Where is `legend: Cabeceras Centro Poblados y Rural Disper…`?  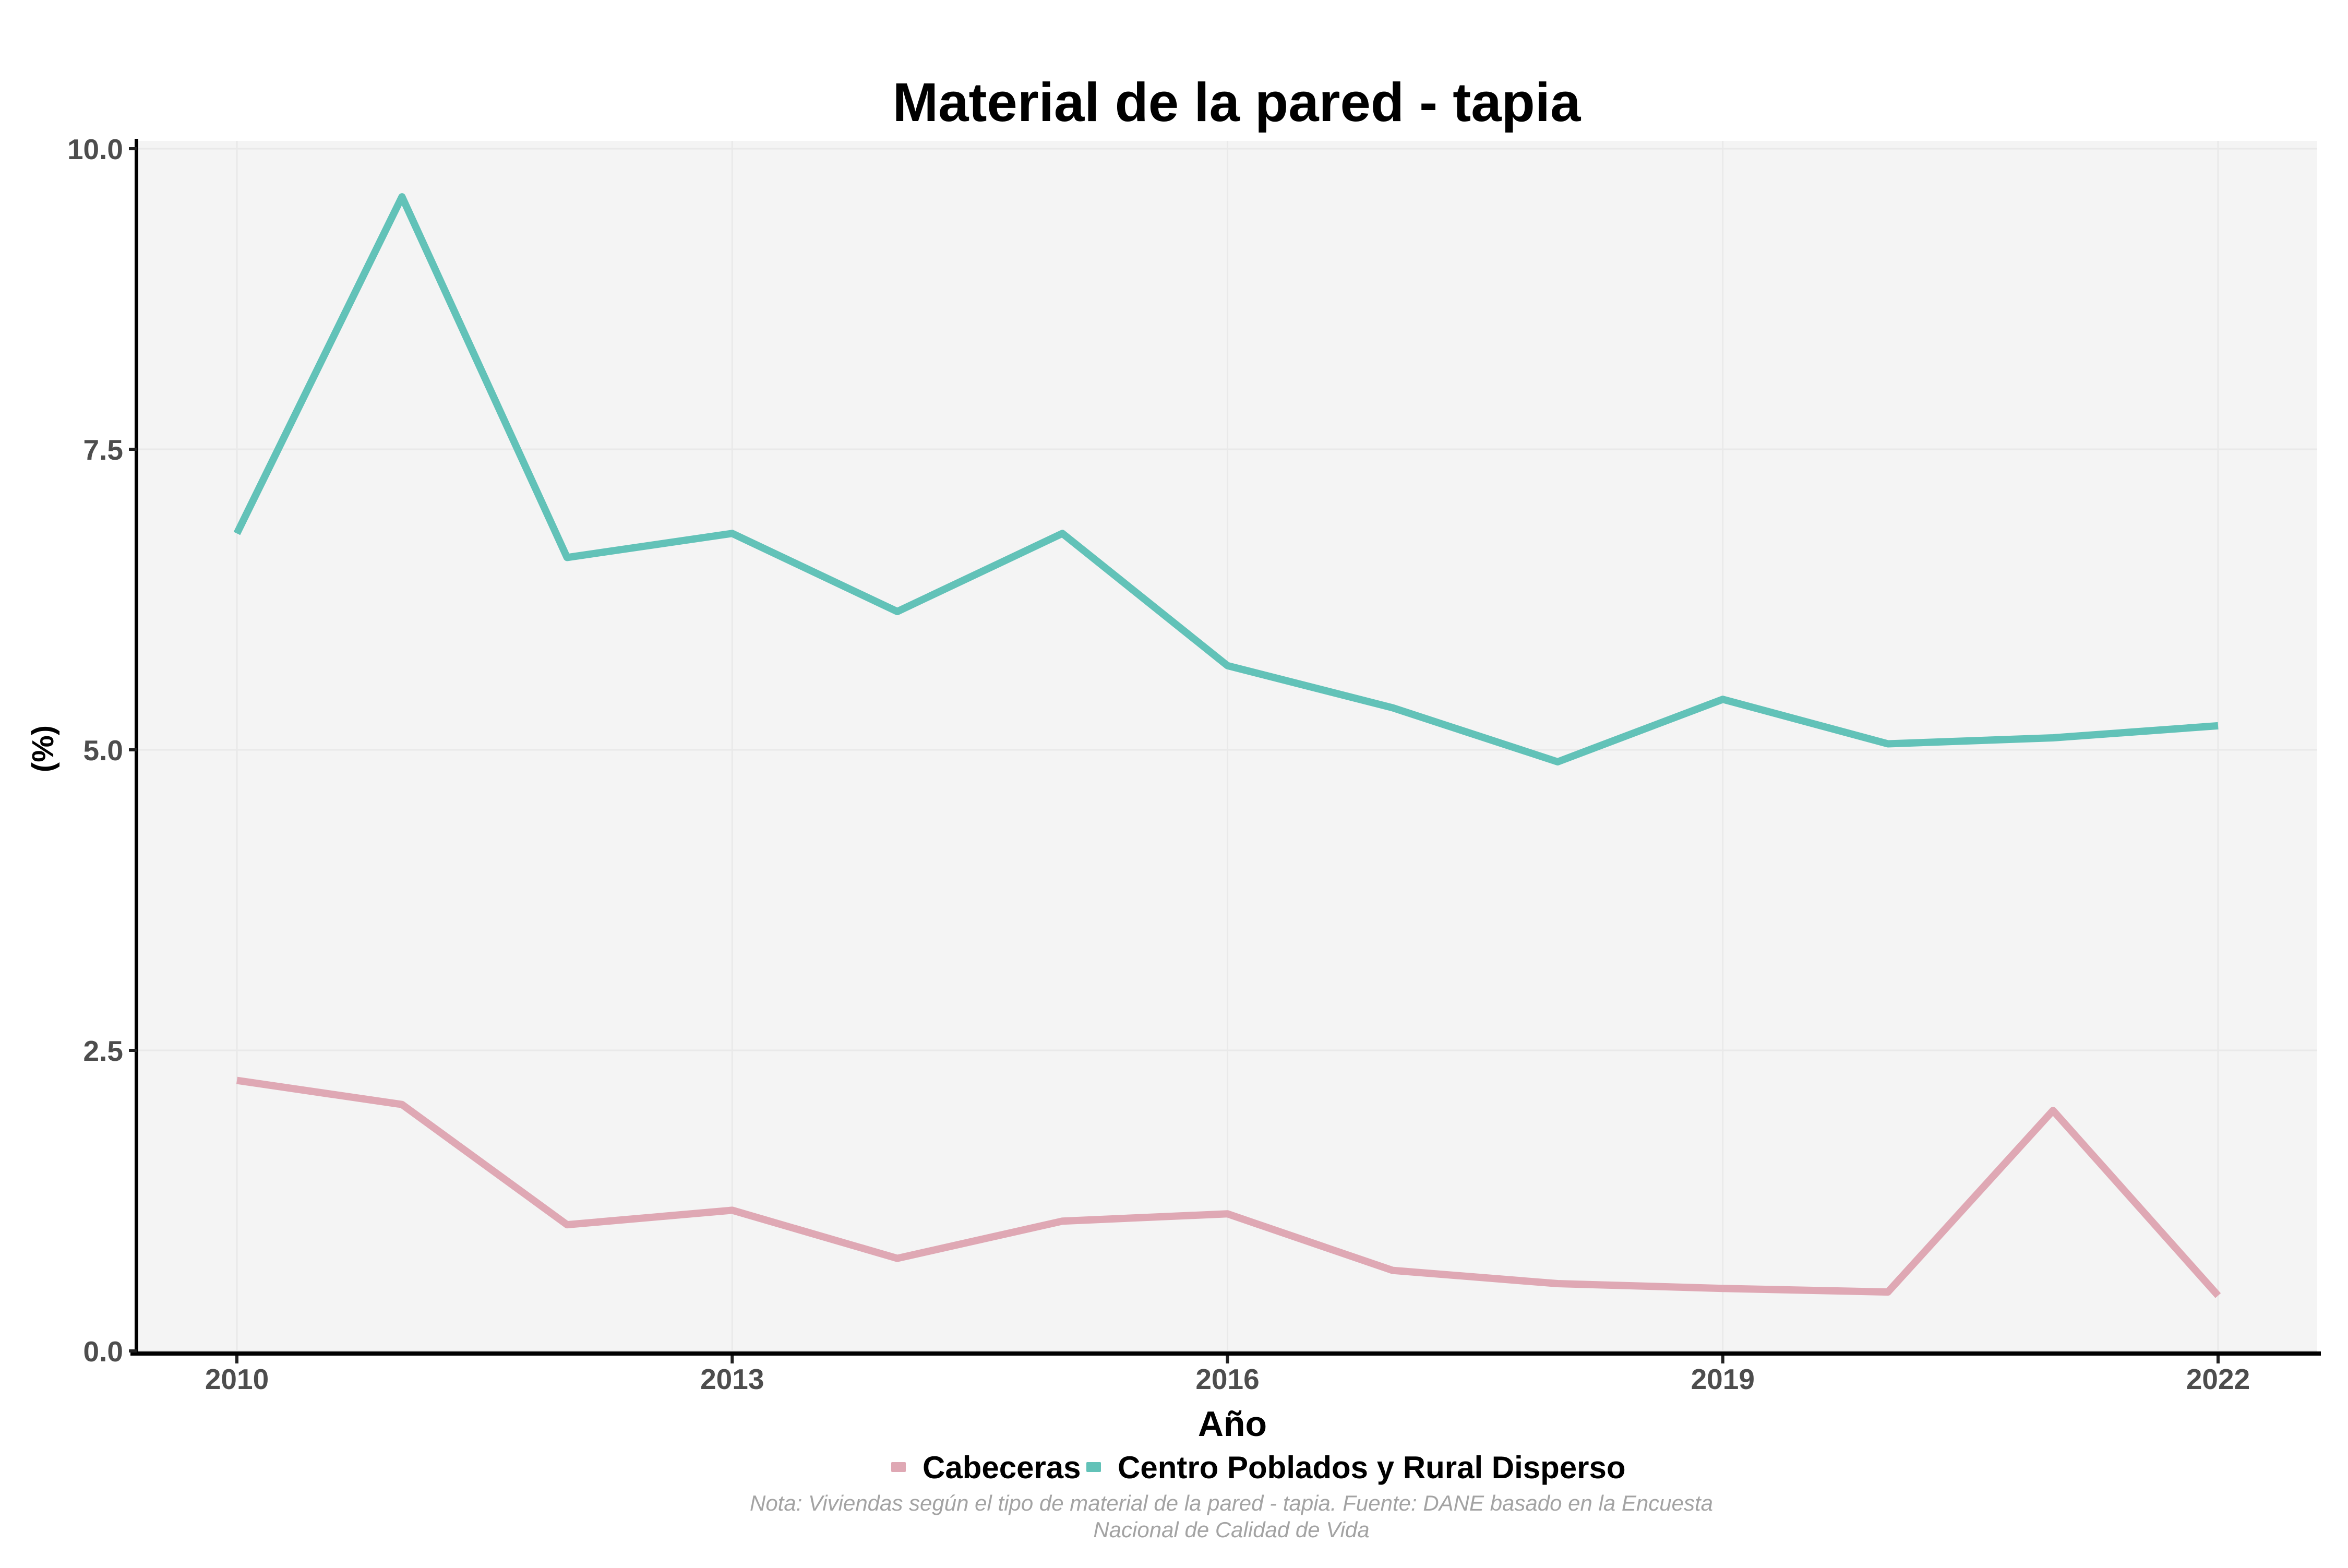
legend: Cabeceras Centro Poblados y Rural Disper… is located at coordinates (1258, 1467).